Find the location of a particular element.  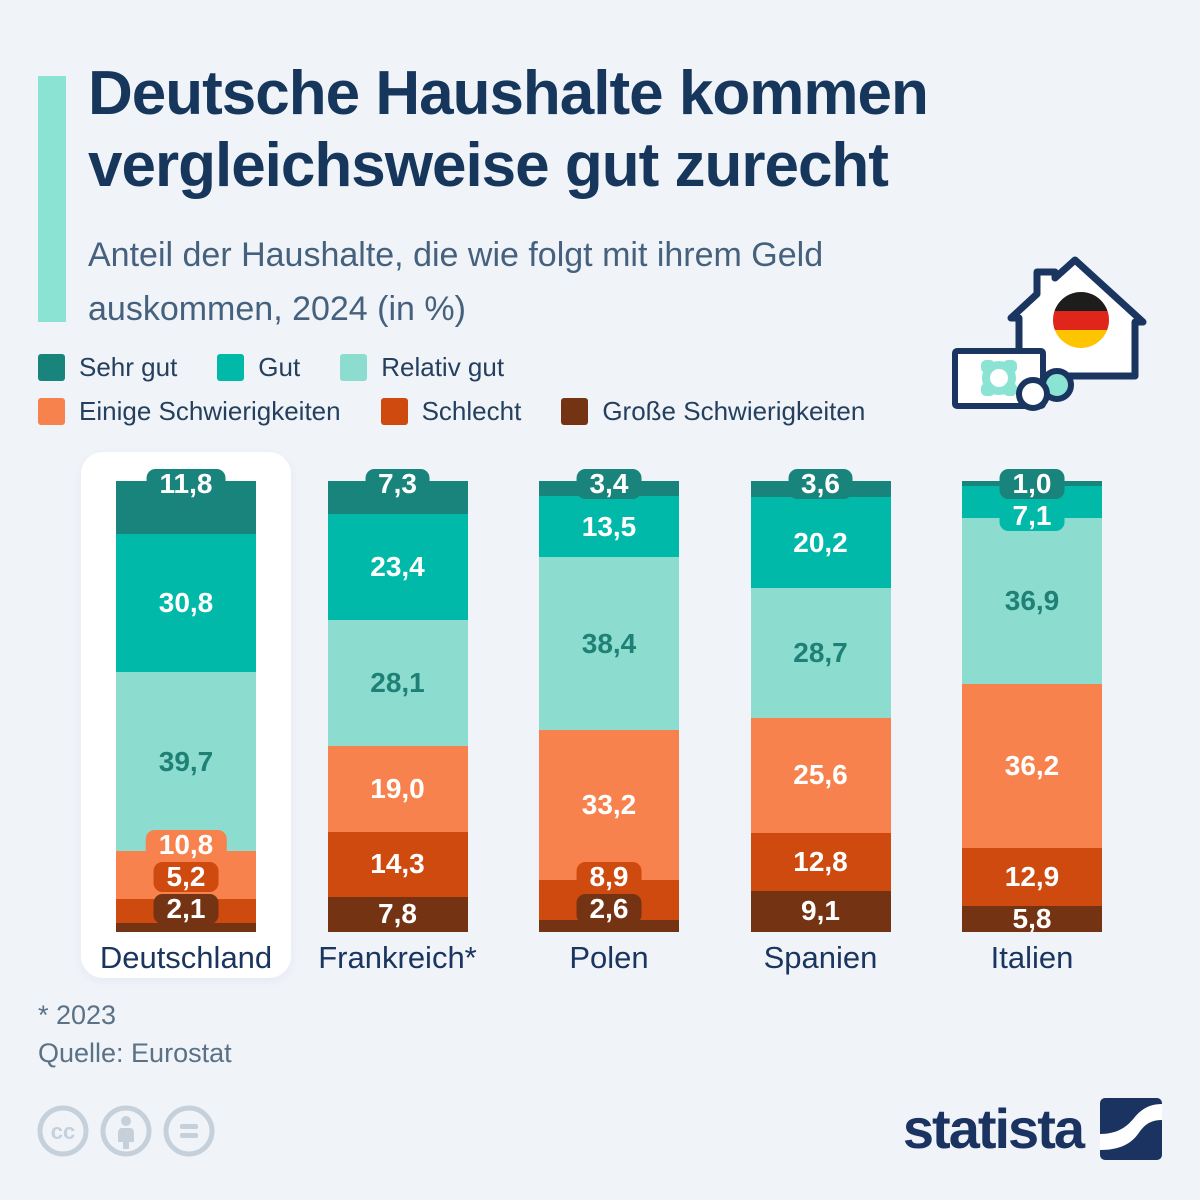

license-icons: cc is located at coordinates (126, 1131).